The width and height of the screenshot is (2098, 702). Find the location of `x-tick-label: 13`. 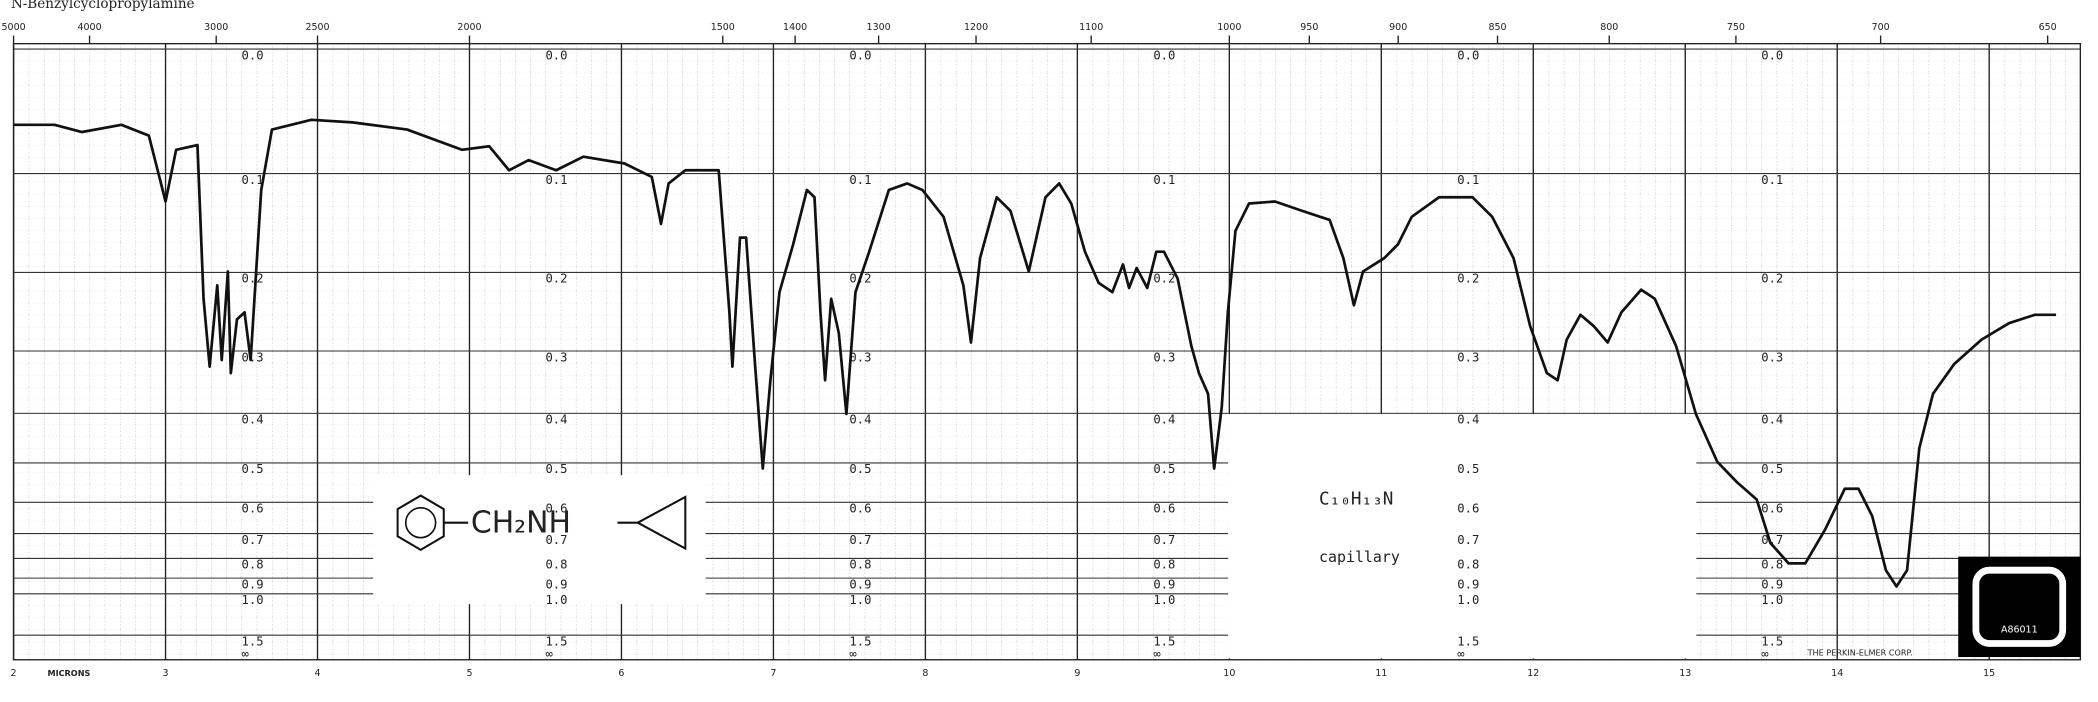

x-tick-label: 13 is located at coordinates (1685, 673).